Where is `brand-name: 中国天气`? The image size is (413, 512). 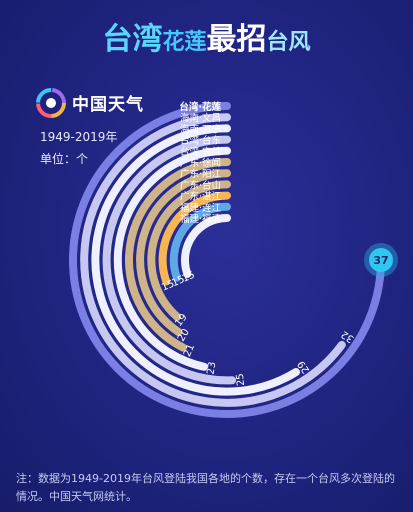 brand-name: 中国天气 is located at coordinates (108, 105).